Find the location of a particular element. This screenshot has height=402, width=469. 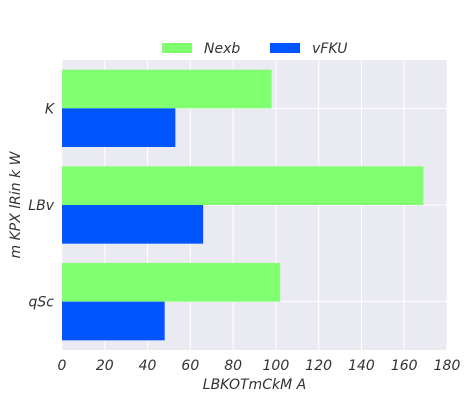

x-tick-label: 0 is located at coordinates (62, 366).